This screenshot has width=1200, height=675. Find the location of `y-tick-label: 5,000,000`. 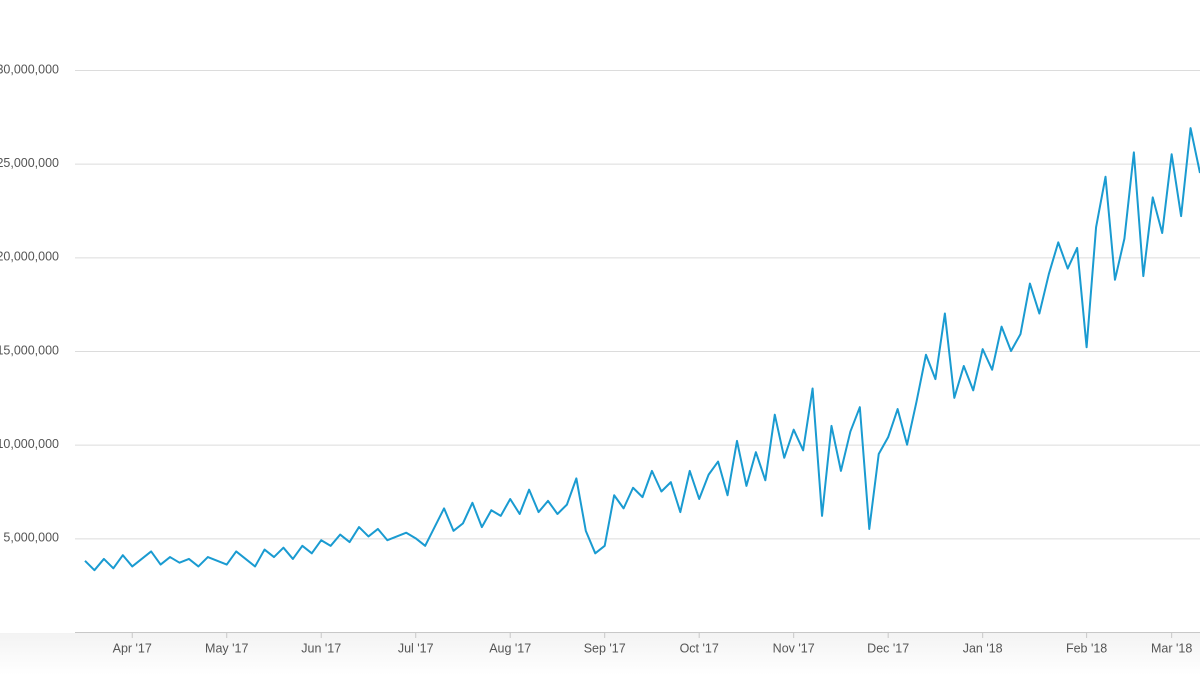

y-tick-label: 5,000,000 is located at coordinates (31, 538).